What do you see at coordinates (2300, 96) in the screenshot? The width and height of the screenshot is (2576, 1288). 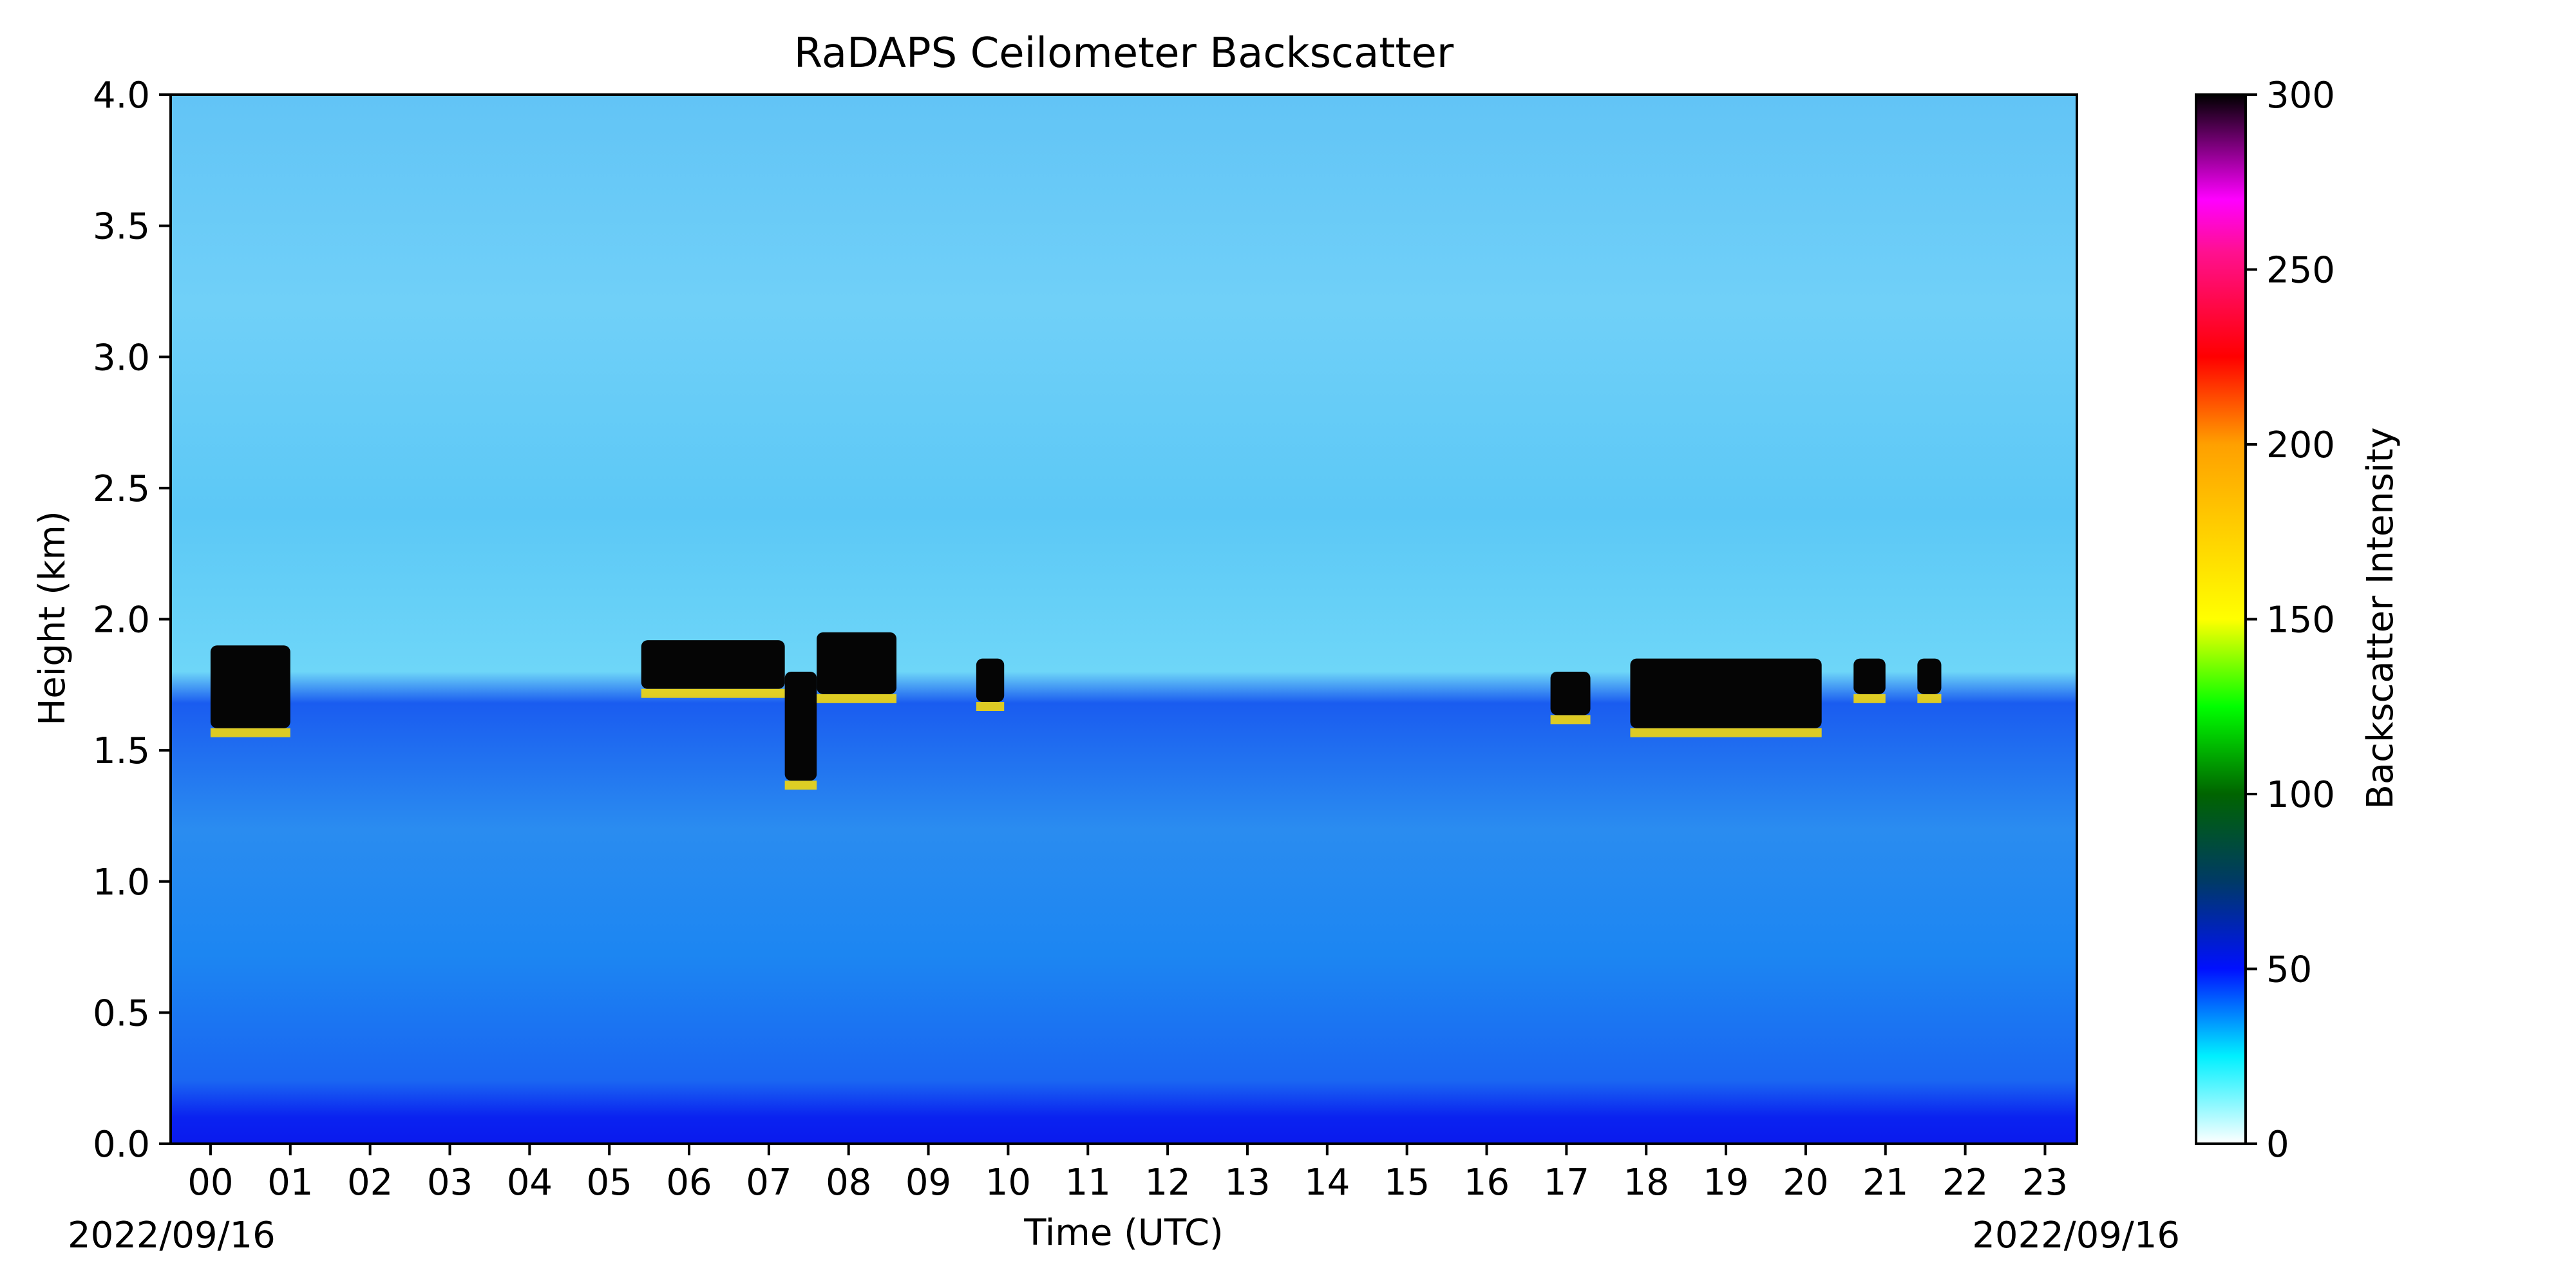 I see `colorbar-tick-label: 300` at bounding box center [2300, 96].